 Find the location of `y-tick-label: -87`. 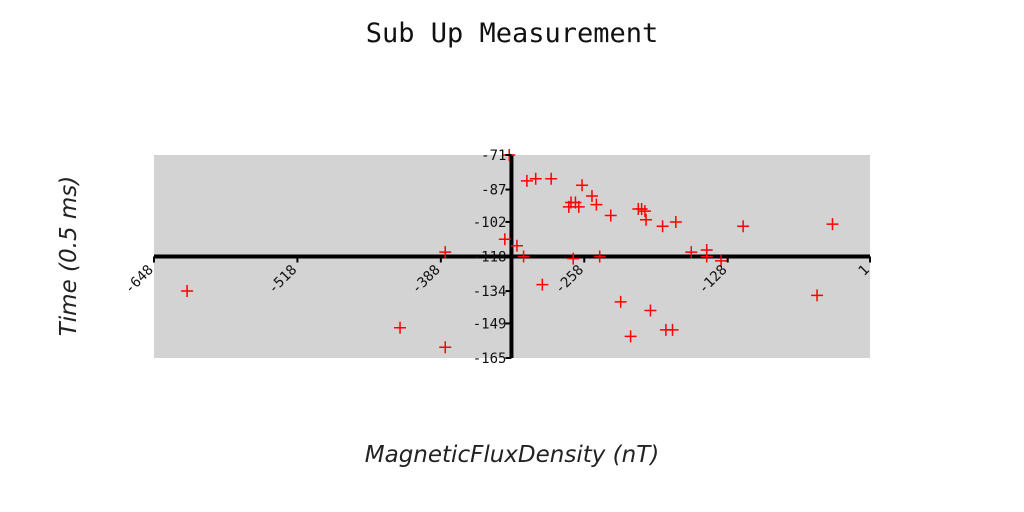

y-tick-label: -87 is located at coordinates (493, 191).